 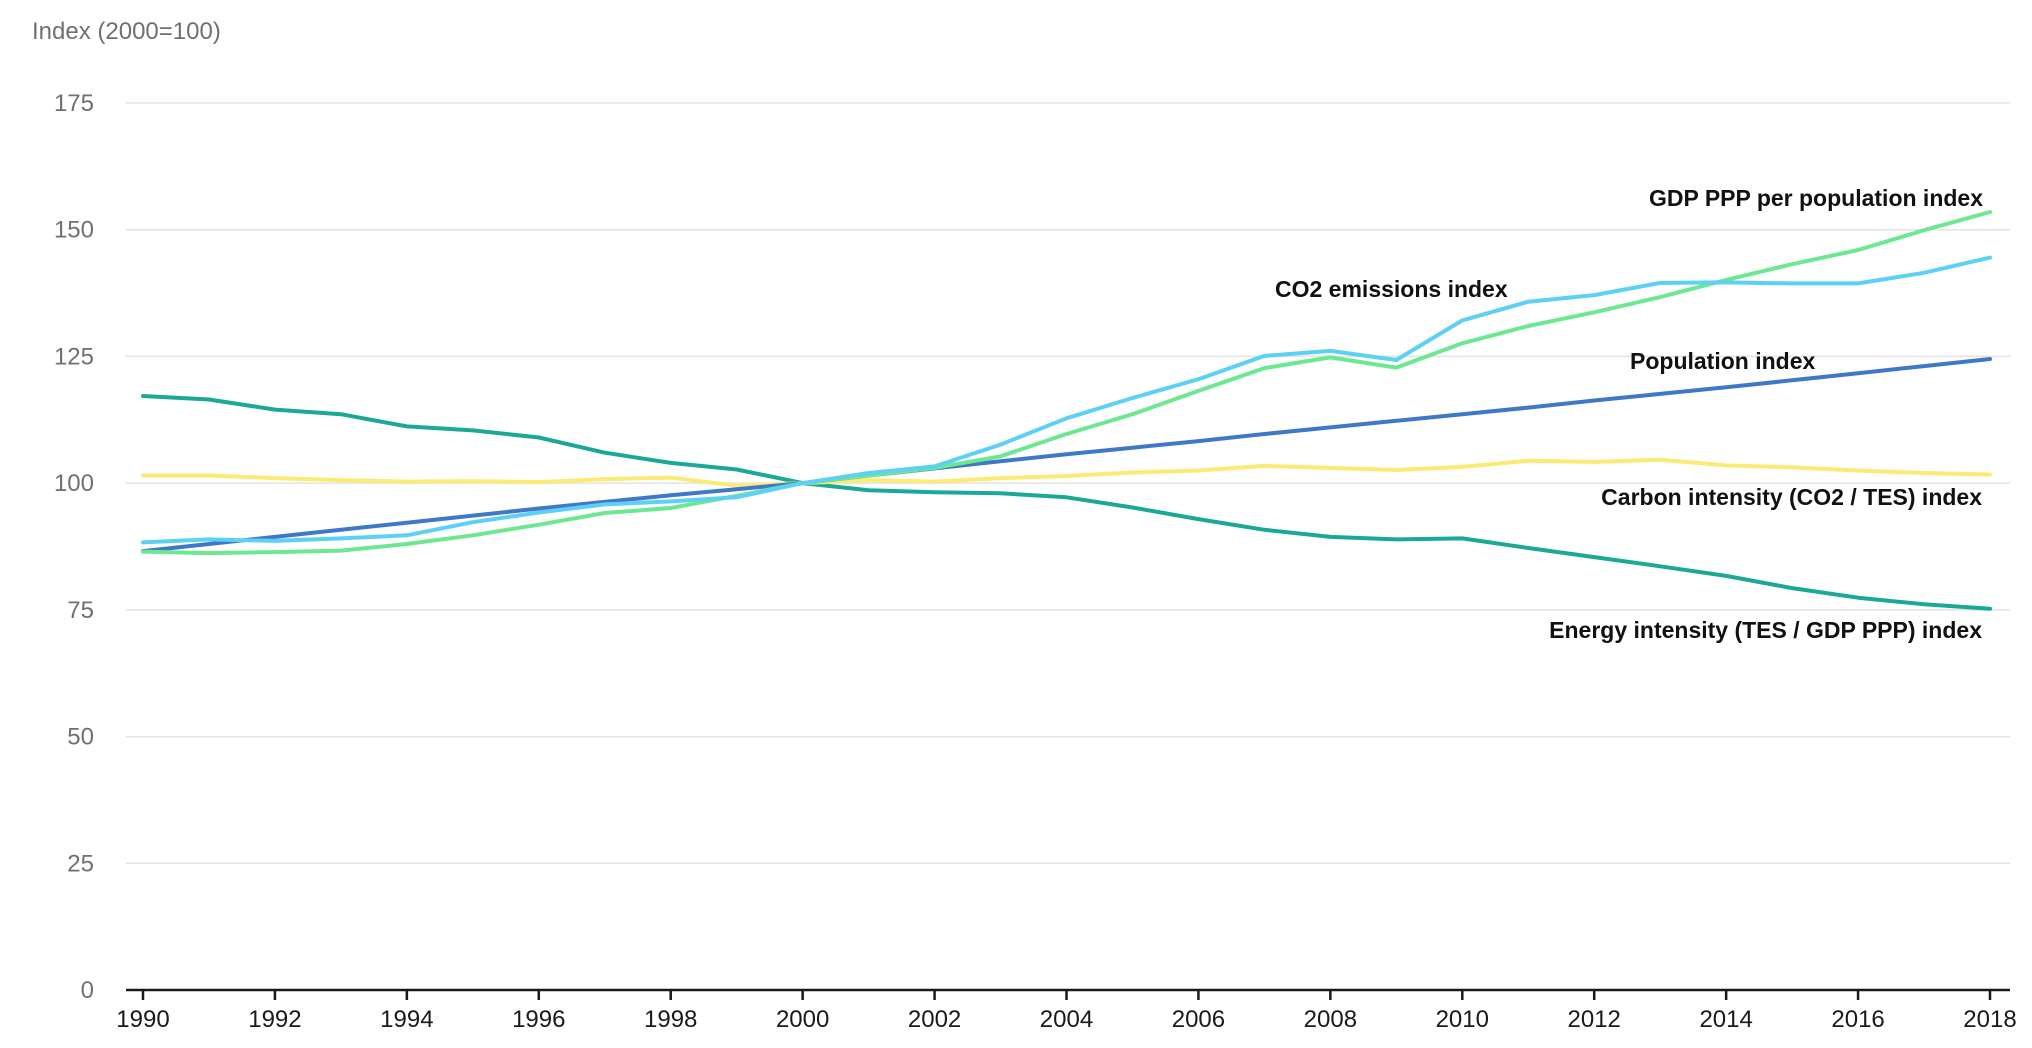 I want to click on x-tick-label-2002: 2002, so click(x=934, y=1019).